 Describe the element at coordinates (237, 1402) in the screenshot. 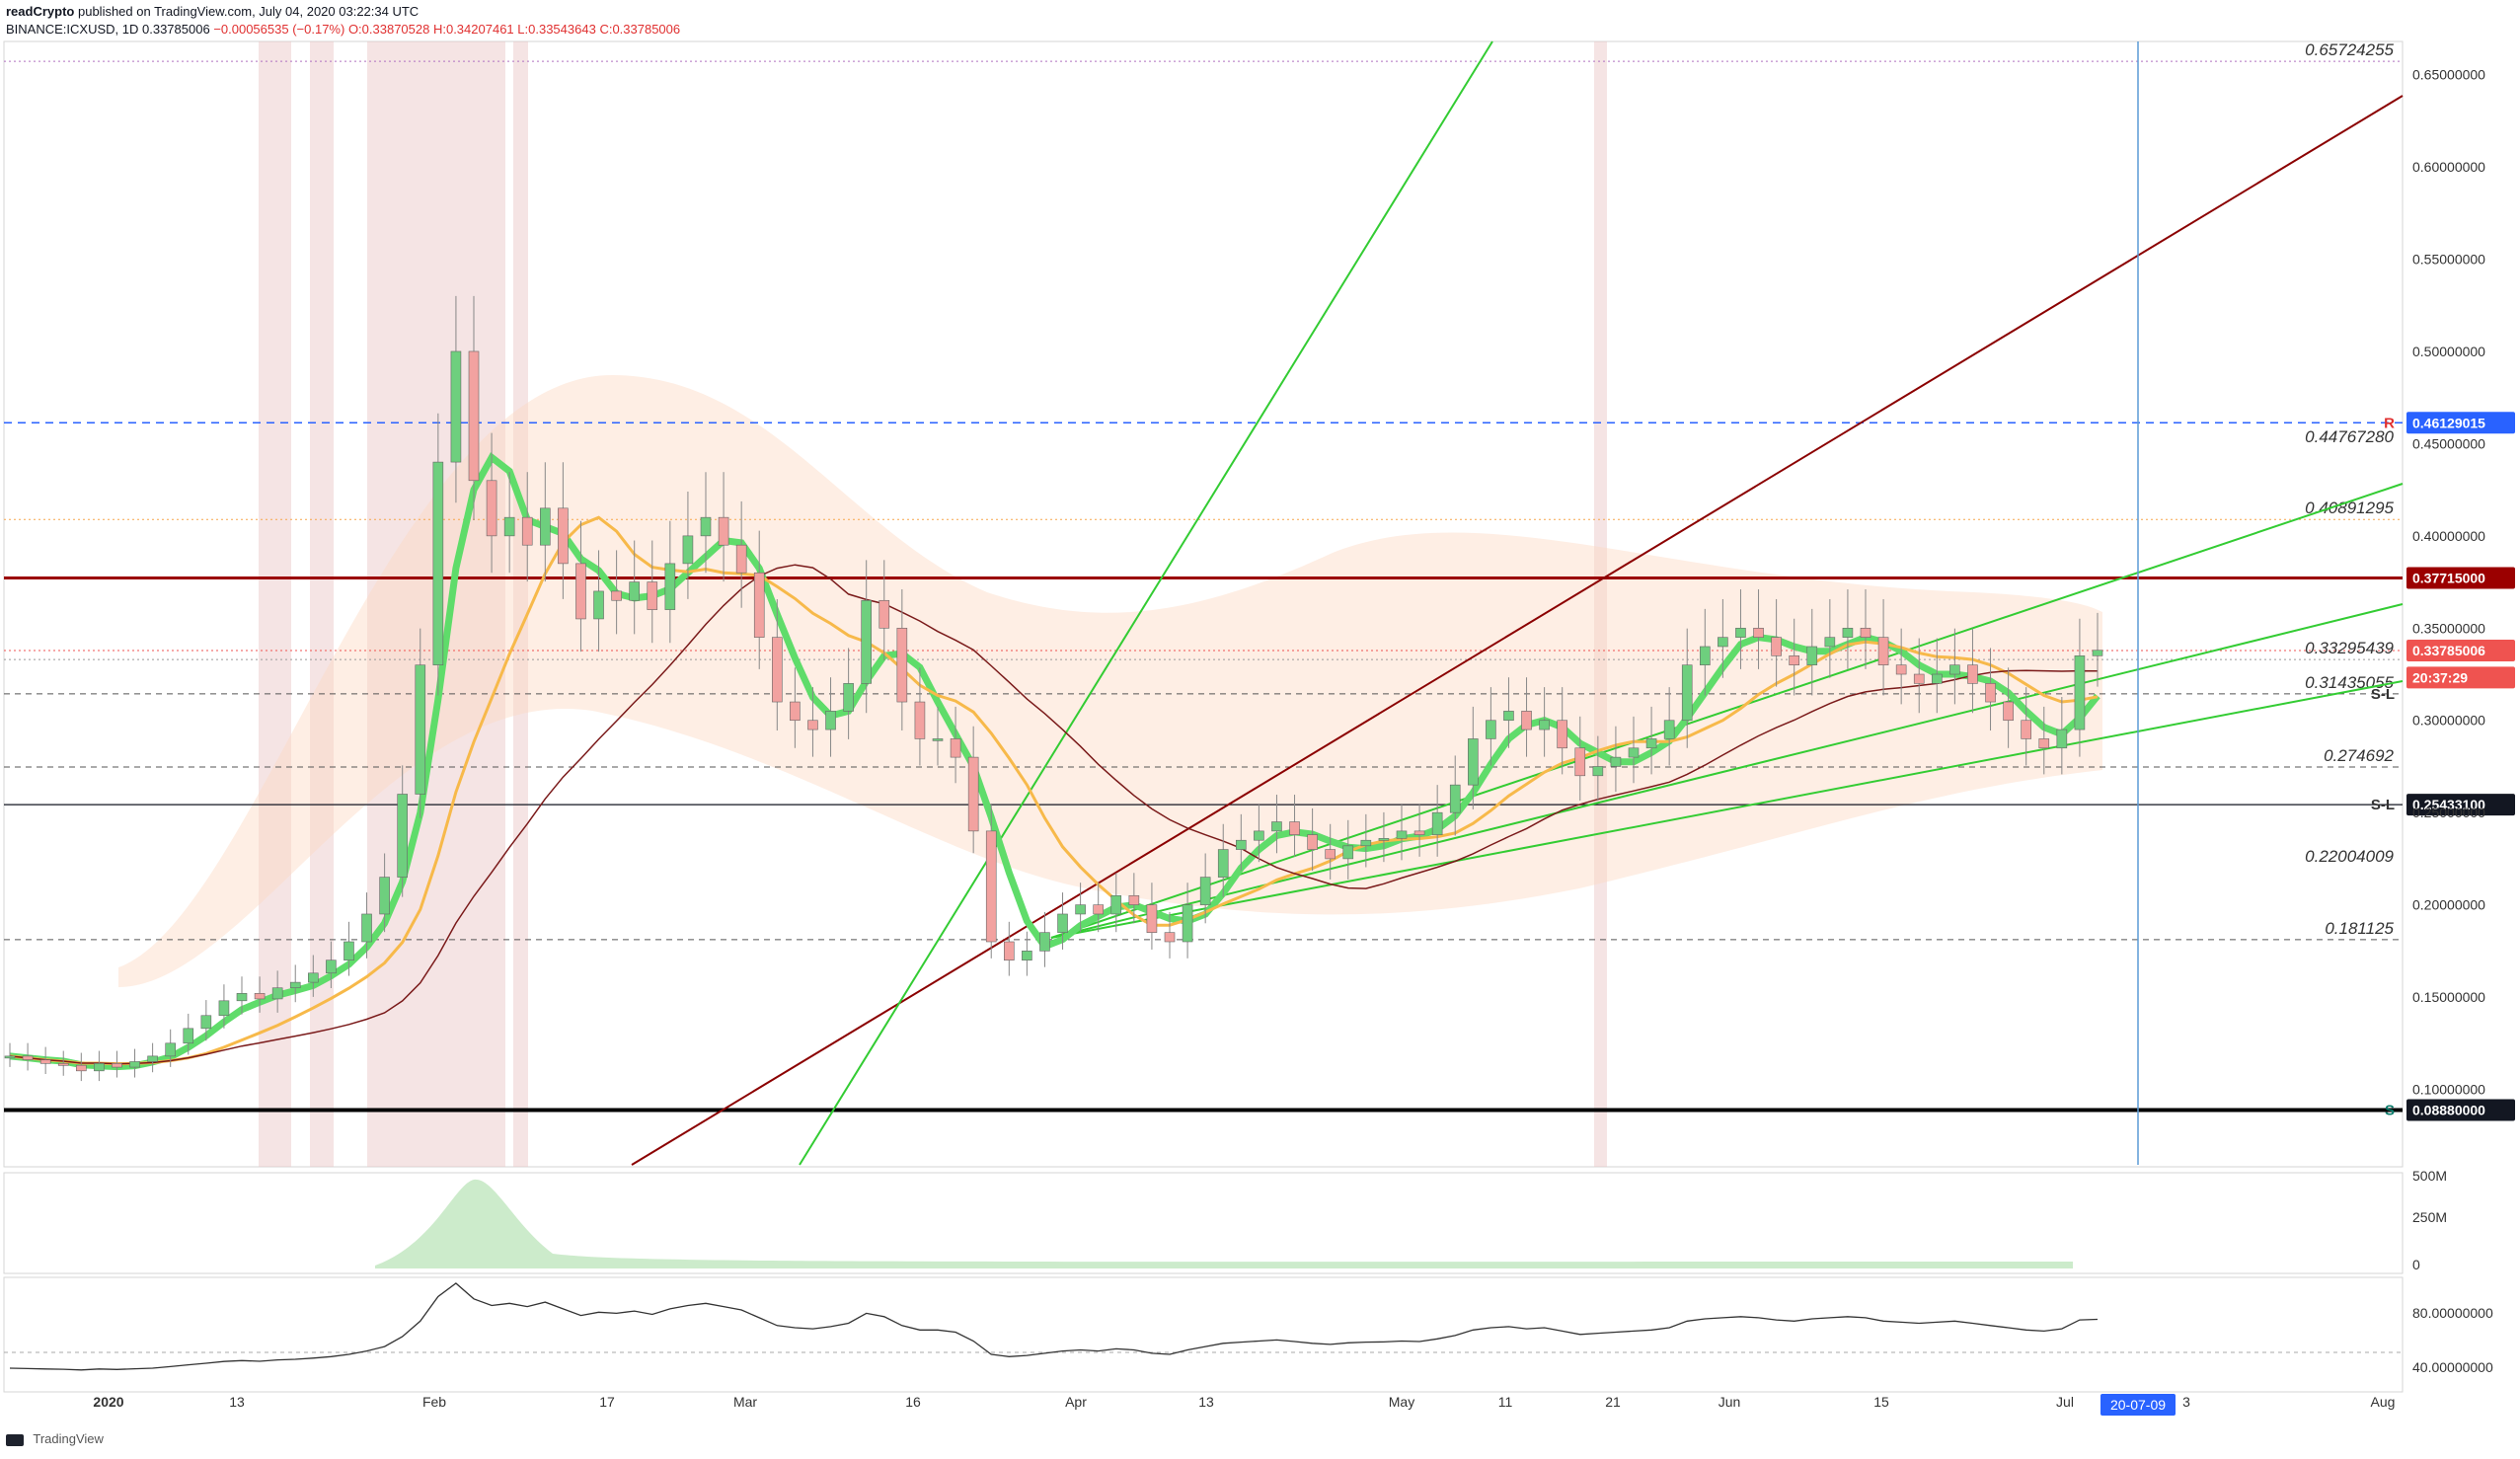

I see `time-tick-label: 13` at that location.